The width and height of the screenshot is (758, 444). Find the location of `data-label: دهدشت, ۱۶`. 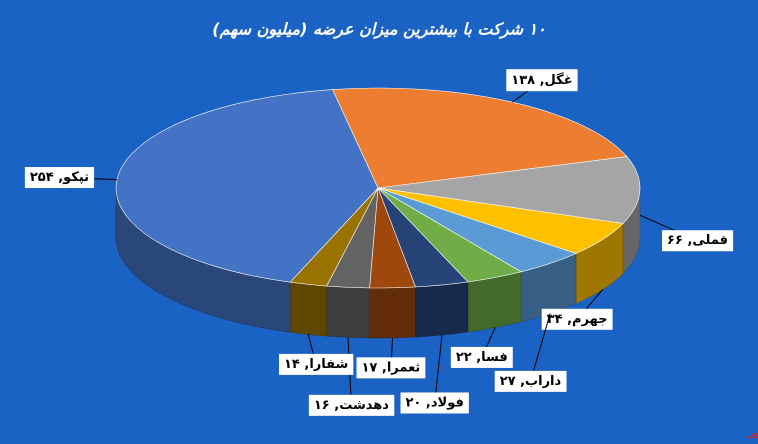

data-label: دهدشت, ۱۶ is located at coordinates (351, 405).